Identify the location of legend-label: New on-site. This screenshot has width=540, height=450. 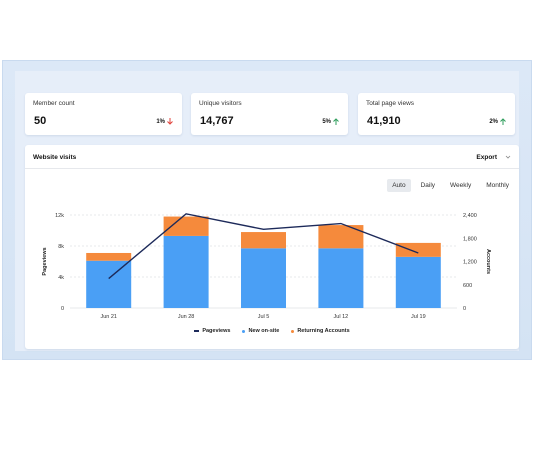
(264, 331).